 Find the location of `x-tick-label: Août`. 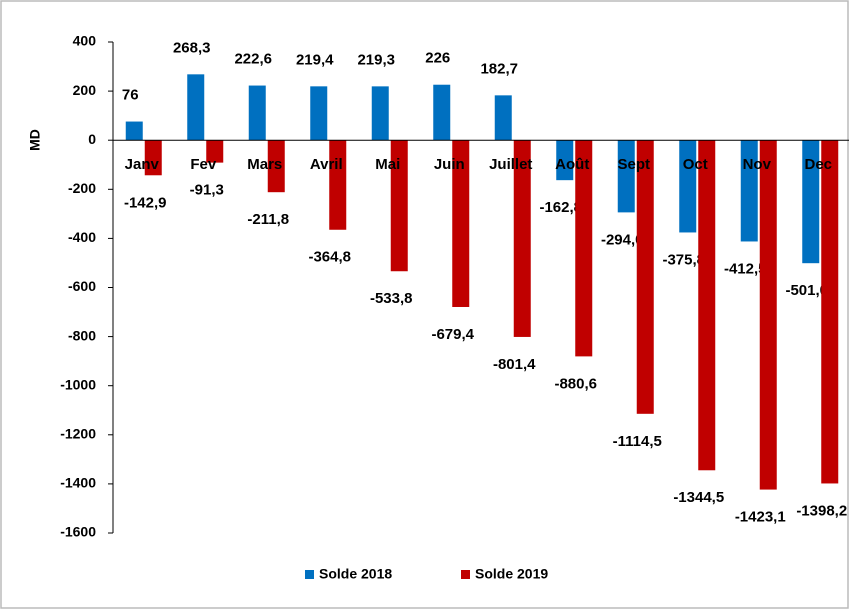

x-tick-label: Août is located at coordinates (572, 164).